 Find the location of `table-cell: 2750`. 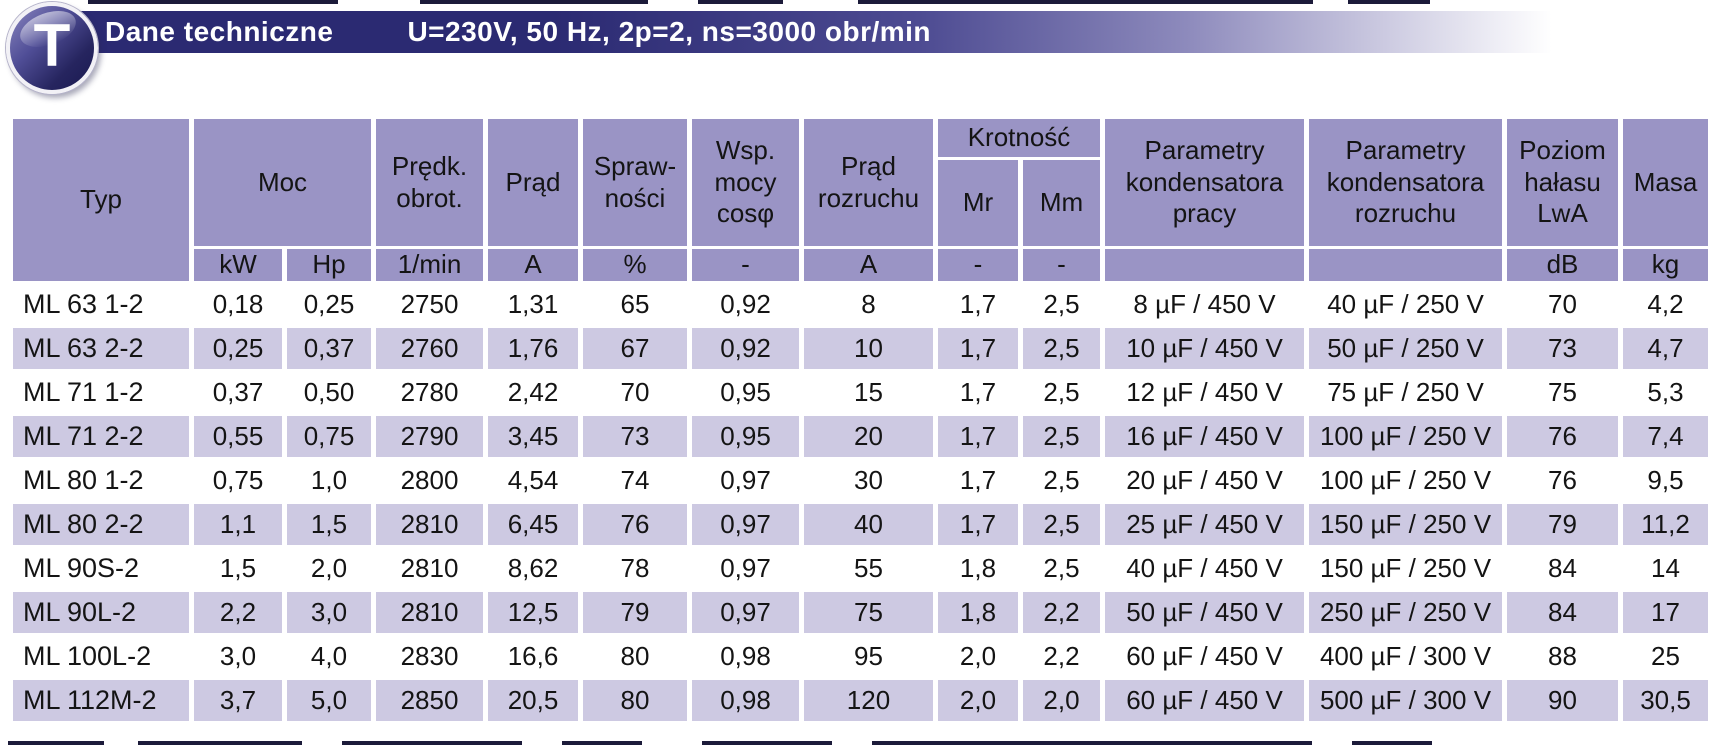

table-cell: 2750 is located at coordinates (429, 304).